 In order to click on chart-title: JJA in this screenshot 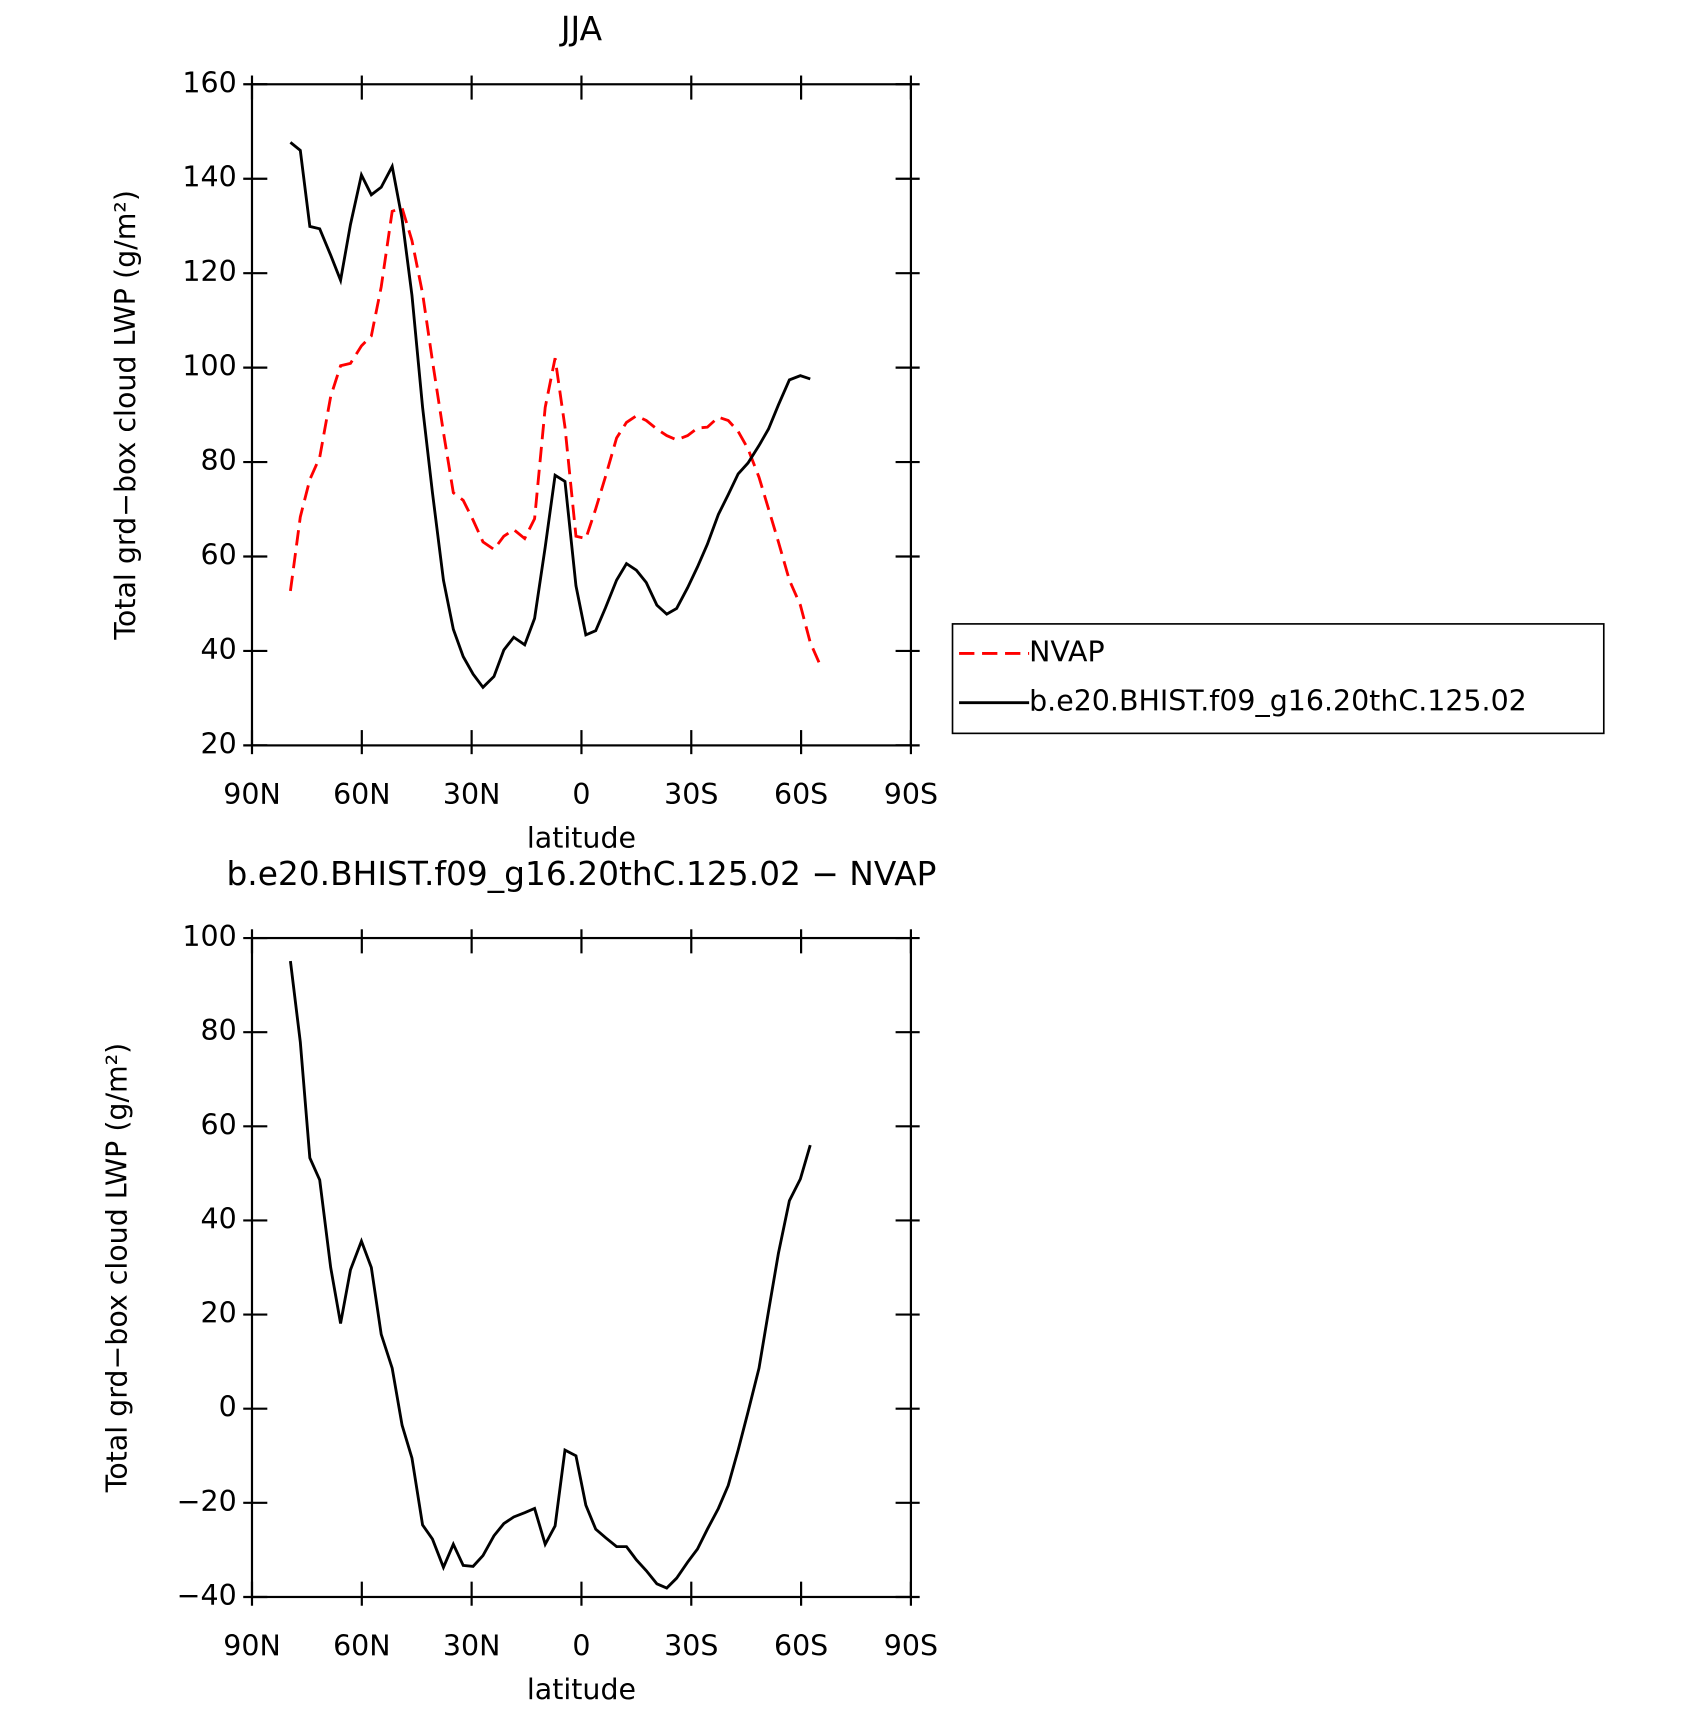, I will do `click(581, 29)`.